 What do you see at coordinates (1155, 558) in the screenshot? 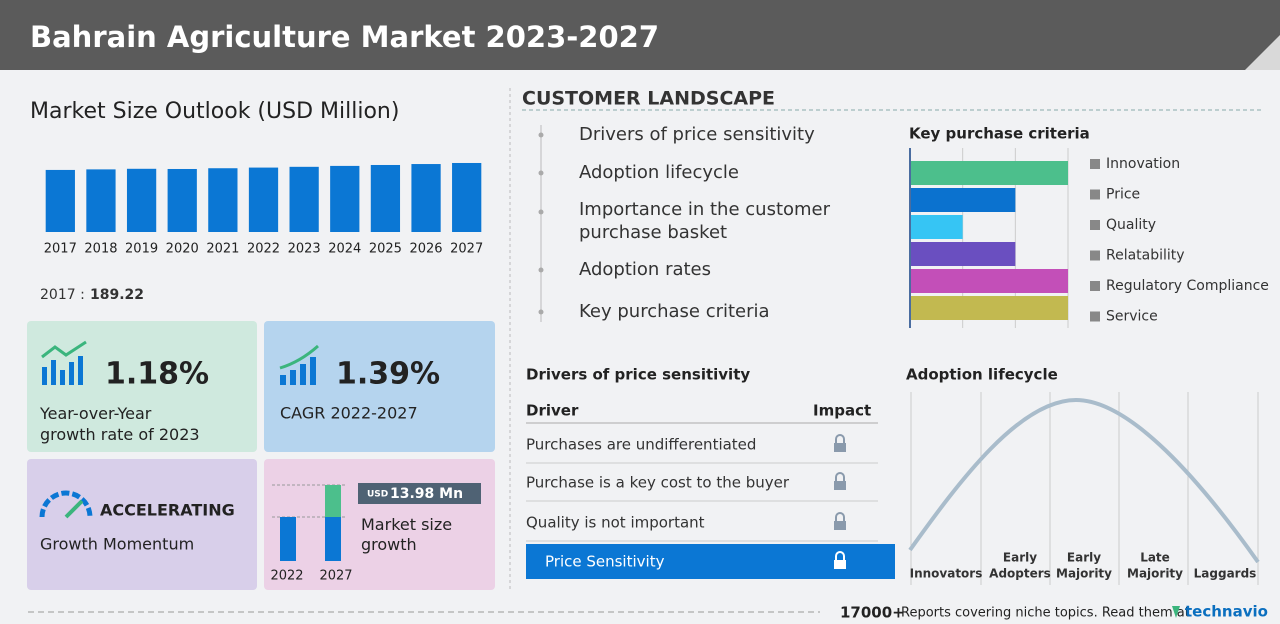
I see `stage-label: Late` at bounding box center [1155, 558].